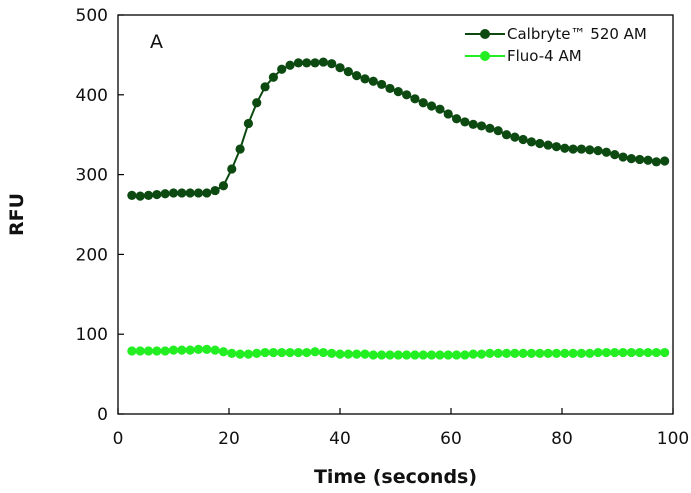 This screenshot has height=493, width=691. I want to click on x-tick-label: 20, so click(229, 439).